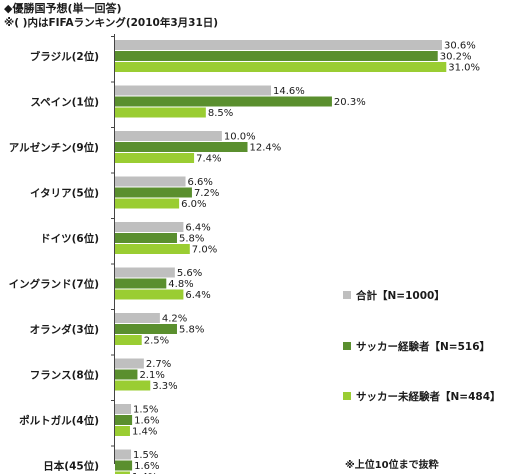 The width and height of the screenshot is (508, 474). Describe the element at coordinates (156, 341) in the screenshot. I see `data-label-inexperienced: 2.5%` at that location.